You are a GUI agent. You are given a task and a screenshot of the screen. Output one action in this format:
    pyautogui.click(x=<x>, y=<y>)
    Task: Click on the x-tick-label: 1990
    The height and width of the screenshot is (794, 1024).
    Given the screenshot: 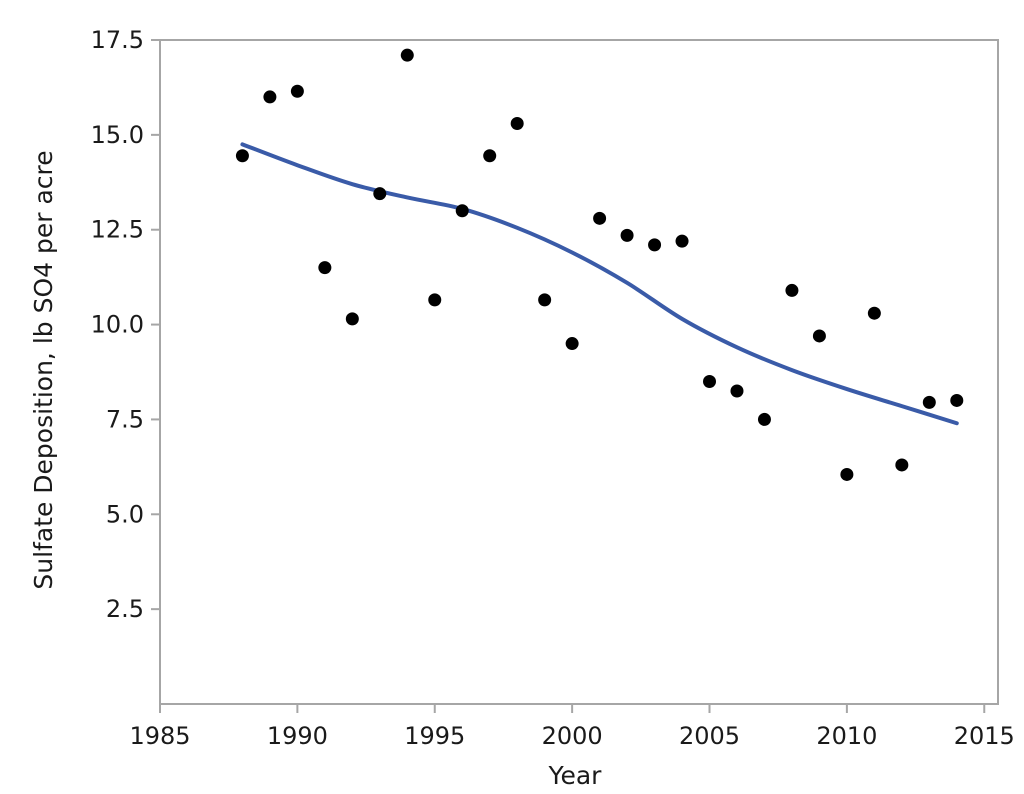 What is the action you would take?
    pyautogui.click(x=297, y=736)
    